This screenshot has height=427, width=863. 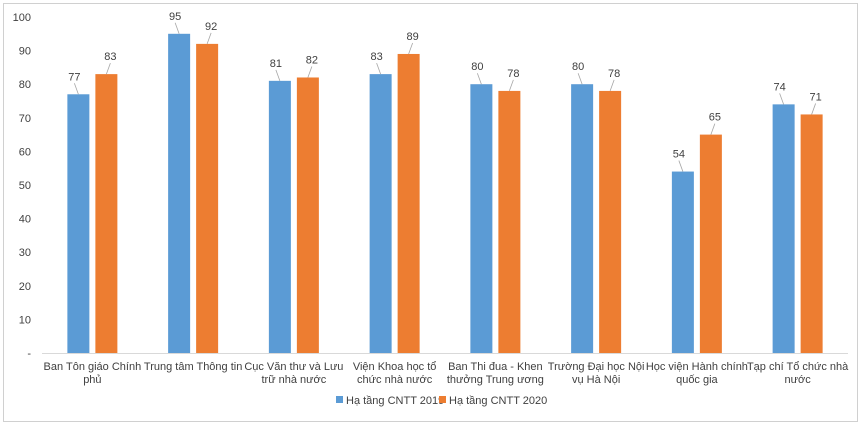 I want to click on y-tick-label: 90, so click(x=25, y=52).